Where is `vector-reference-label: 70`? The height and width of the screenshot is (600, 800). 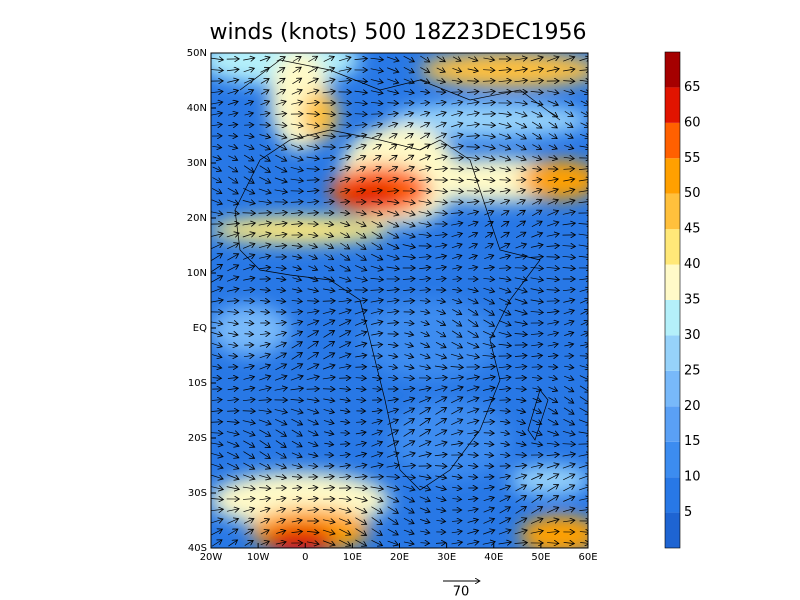
vector-reference-label: 70 is located at coordinates (461, 592).